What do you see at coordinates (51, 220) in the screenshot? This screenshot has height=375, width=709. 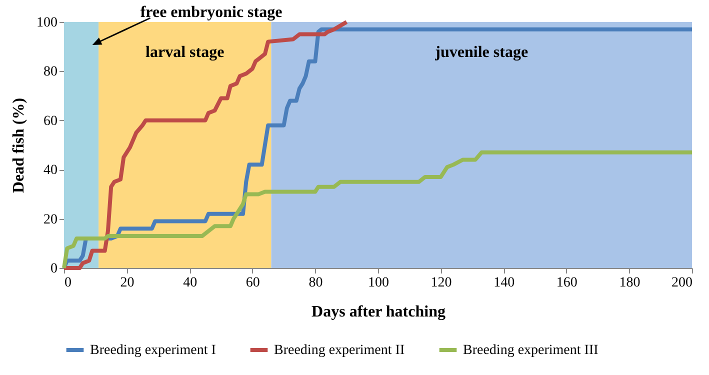 I see `y-tick-label: 20` at bounding box center [51, 220].